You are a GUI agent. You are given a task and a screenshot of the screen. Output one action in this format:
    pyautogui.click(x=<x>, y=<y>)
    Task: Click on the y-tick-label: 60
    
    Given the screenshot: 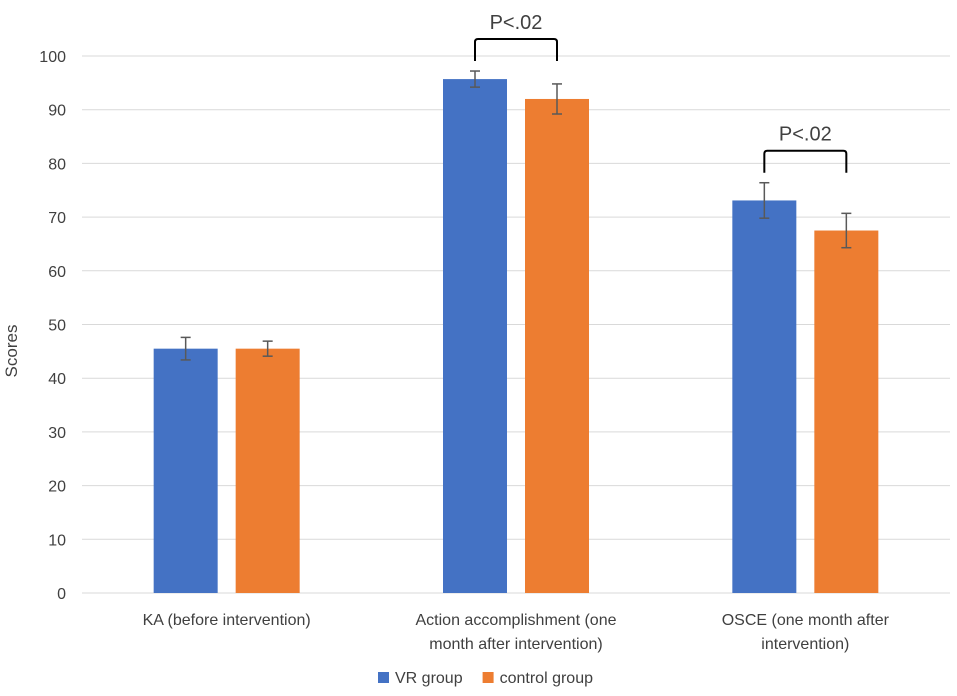 What is the action you would take?
    pyautogui.click(x=57, y=272)
    